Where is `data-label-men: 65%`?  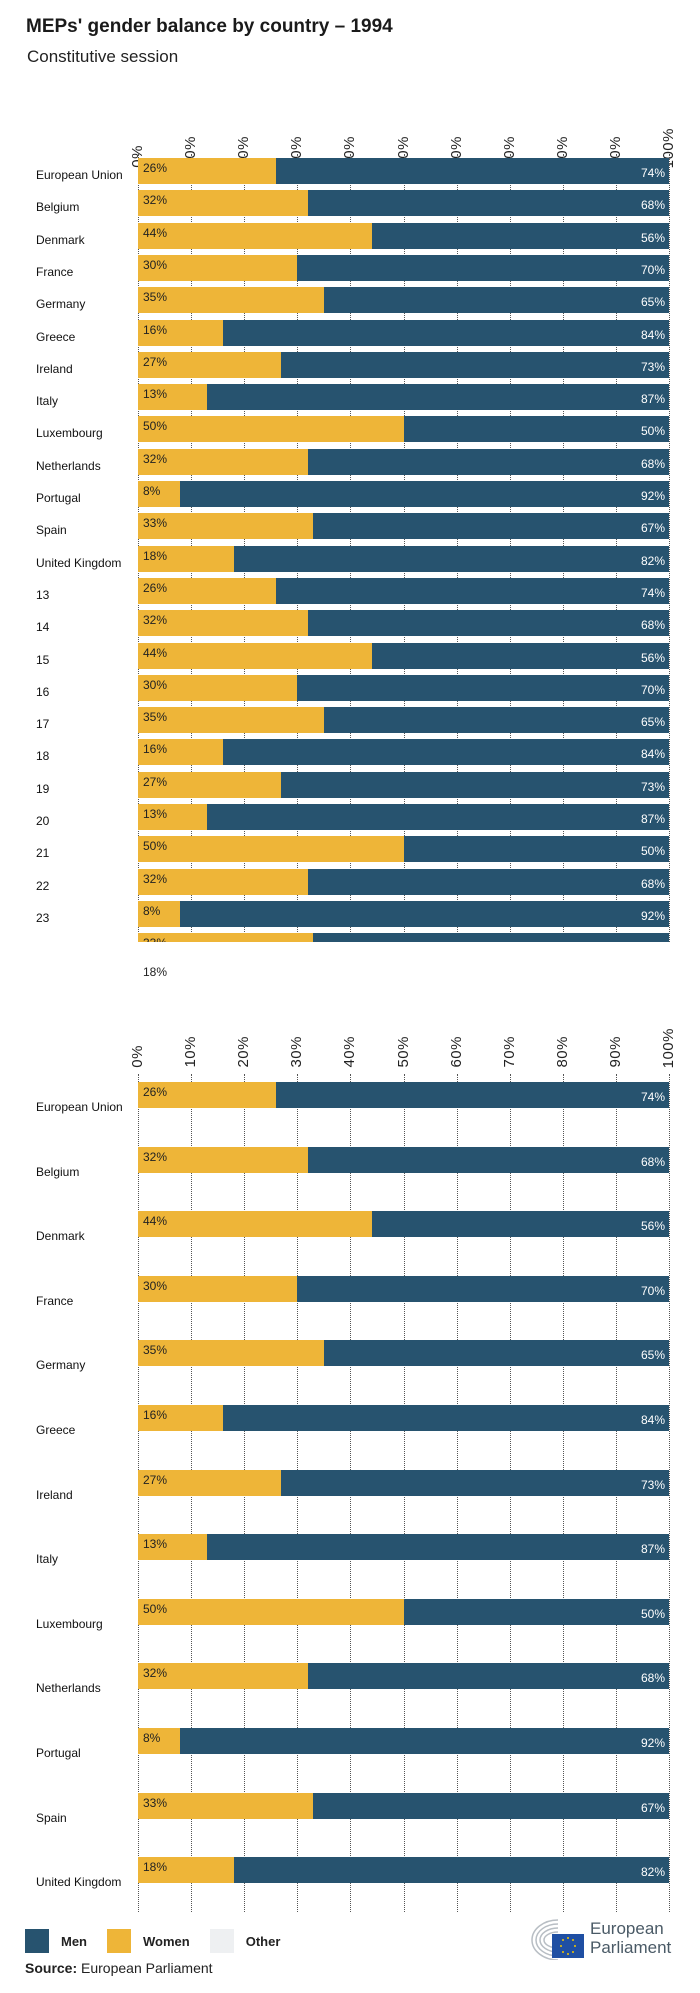 data-label-men: 65% is located at coordinates (652, 1355).